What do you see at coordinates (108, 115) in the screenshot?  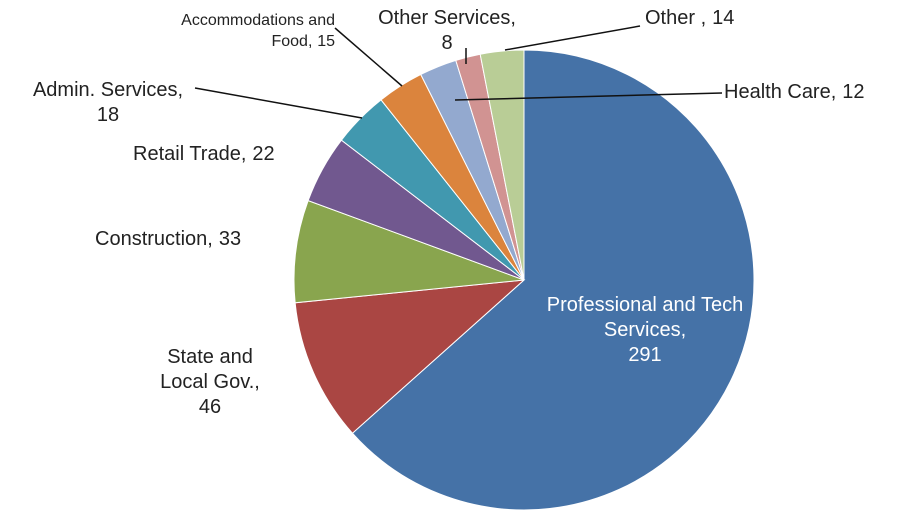 I see `value-label: 18` at bounding box center [108, 115].